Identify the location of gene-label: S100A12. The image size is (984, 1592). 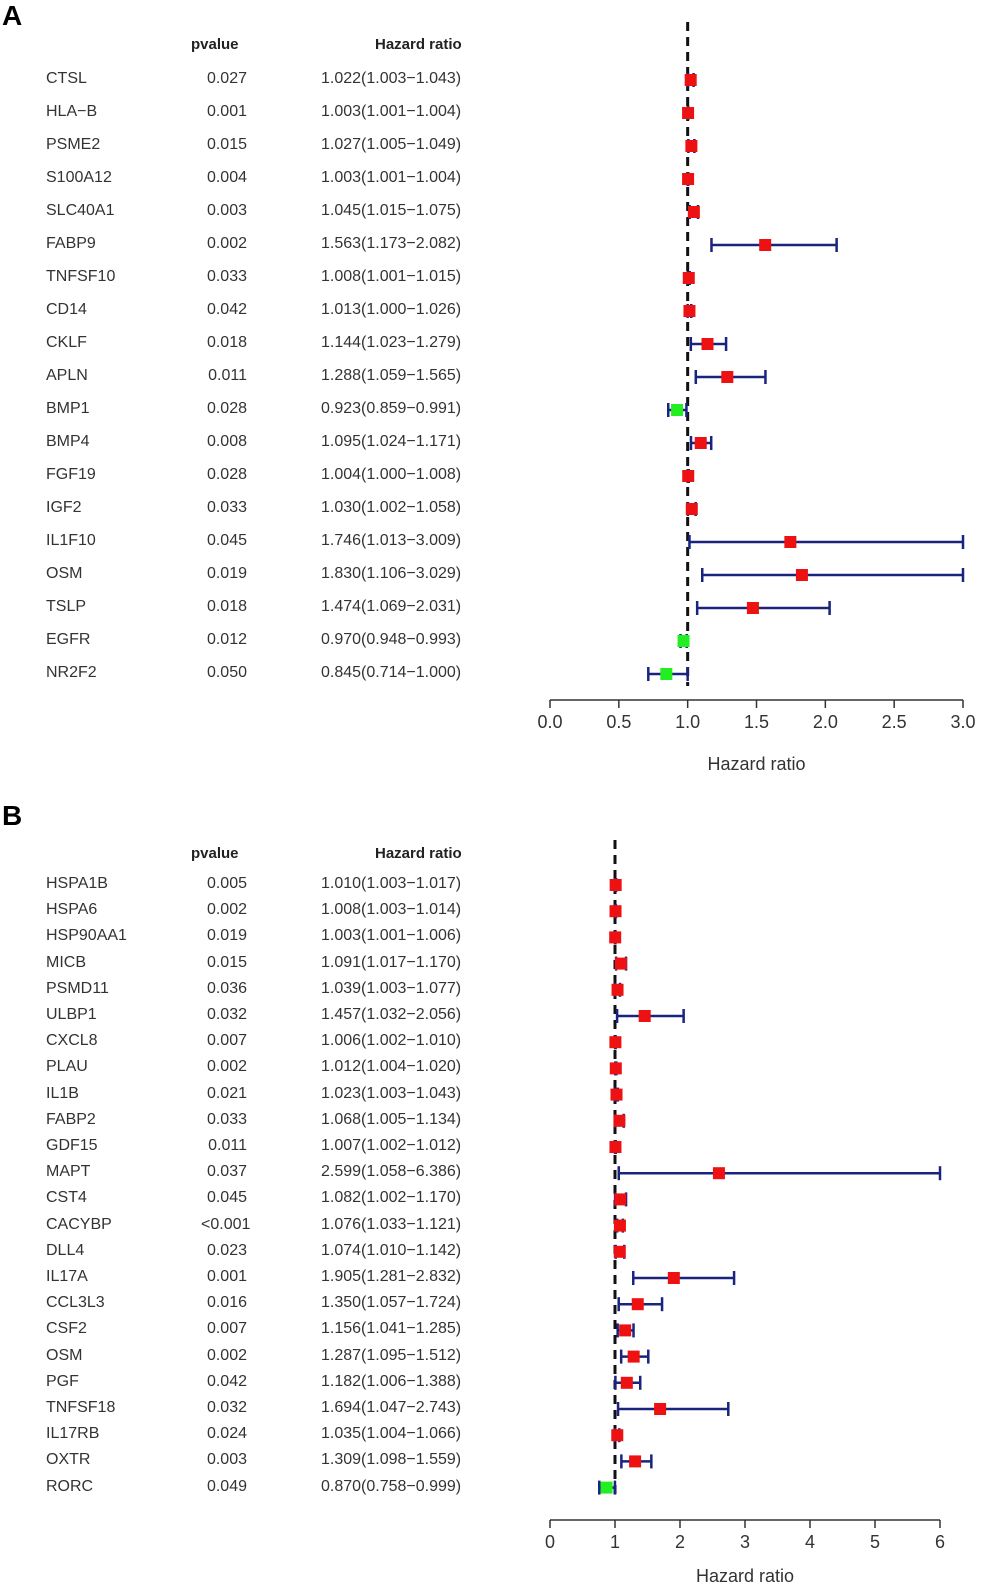
(79, 177).